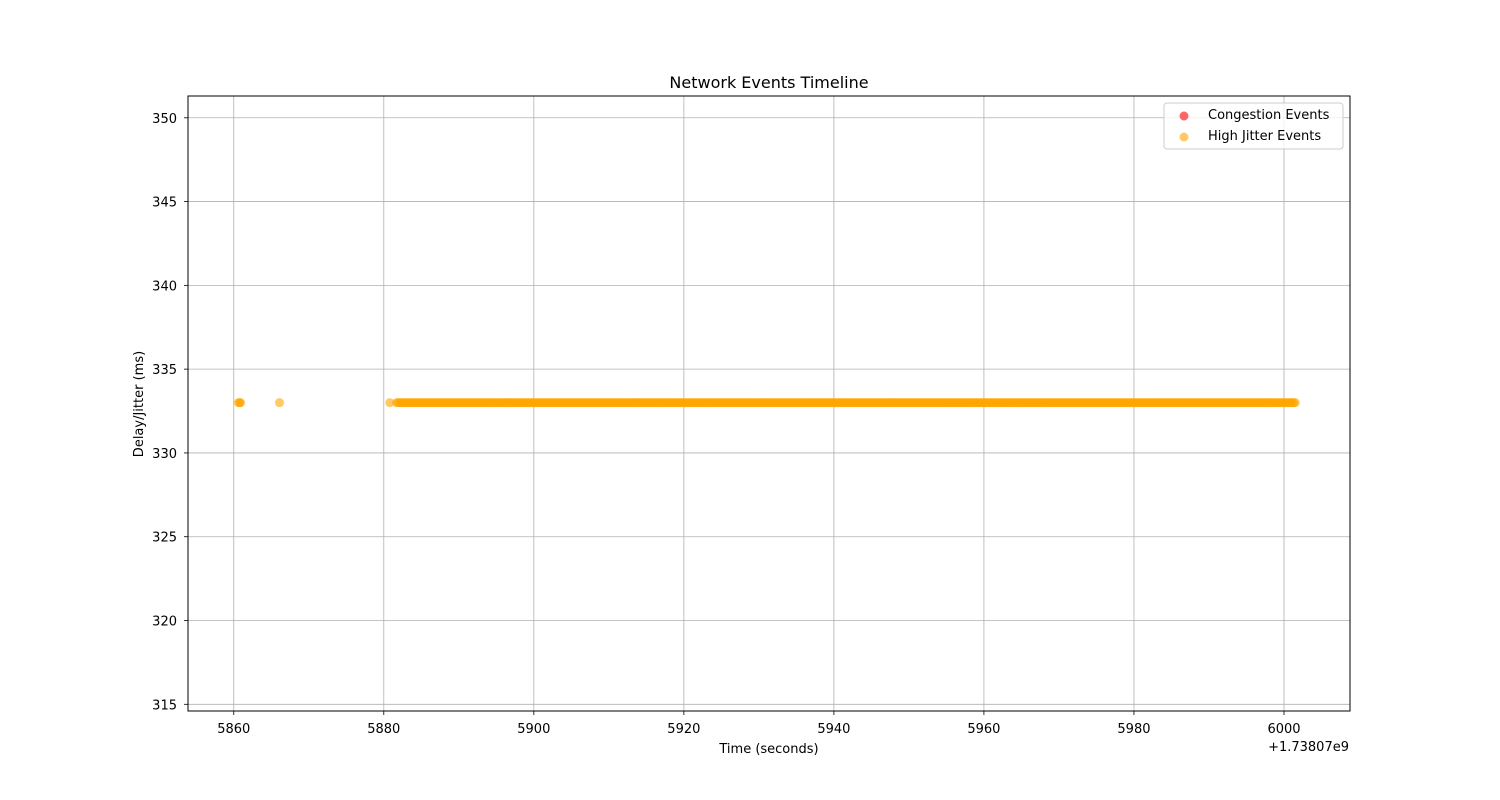 The width and height of the screenshot is (1500, 800). Describe the element at coordinates (683, 729) in the screenshot. I see `x-tick-label: 5920` at that location.